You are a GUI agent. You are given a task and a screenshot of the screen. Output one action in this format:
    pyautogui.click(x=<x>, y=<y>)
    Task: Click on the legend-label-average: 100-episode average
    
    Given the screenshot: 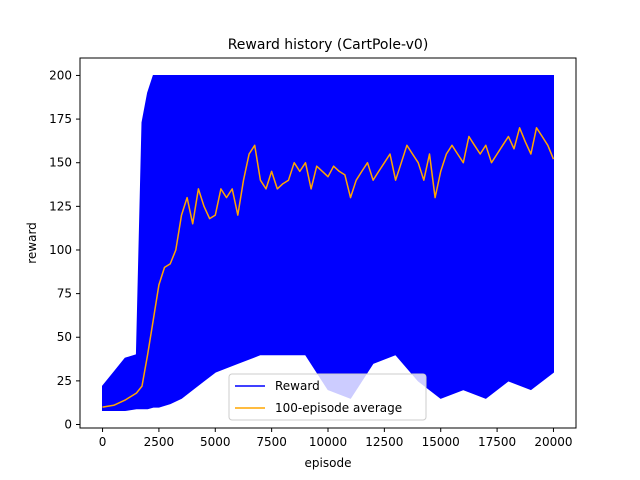 What is the action you would take?
    pyautogui.click(x=338, y=408)
    